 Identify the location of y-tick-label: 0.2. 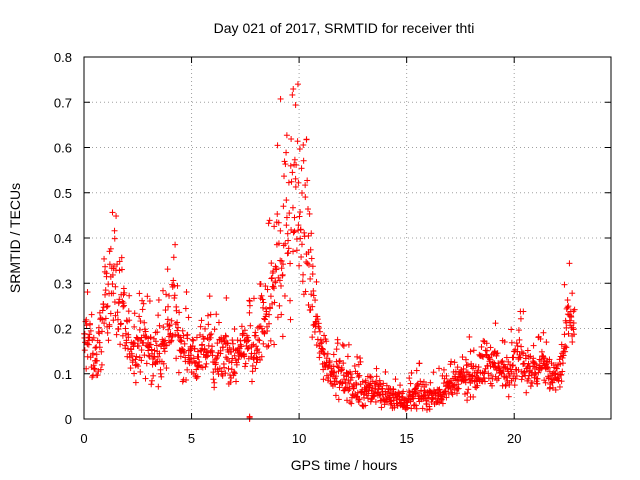
(63, 329).